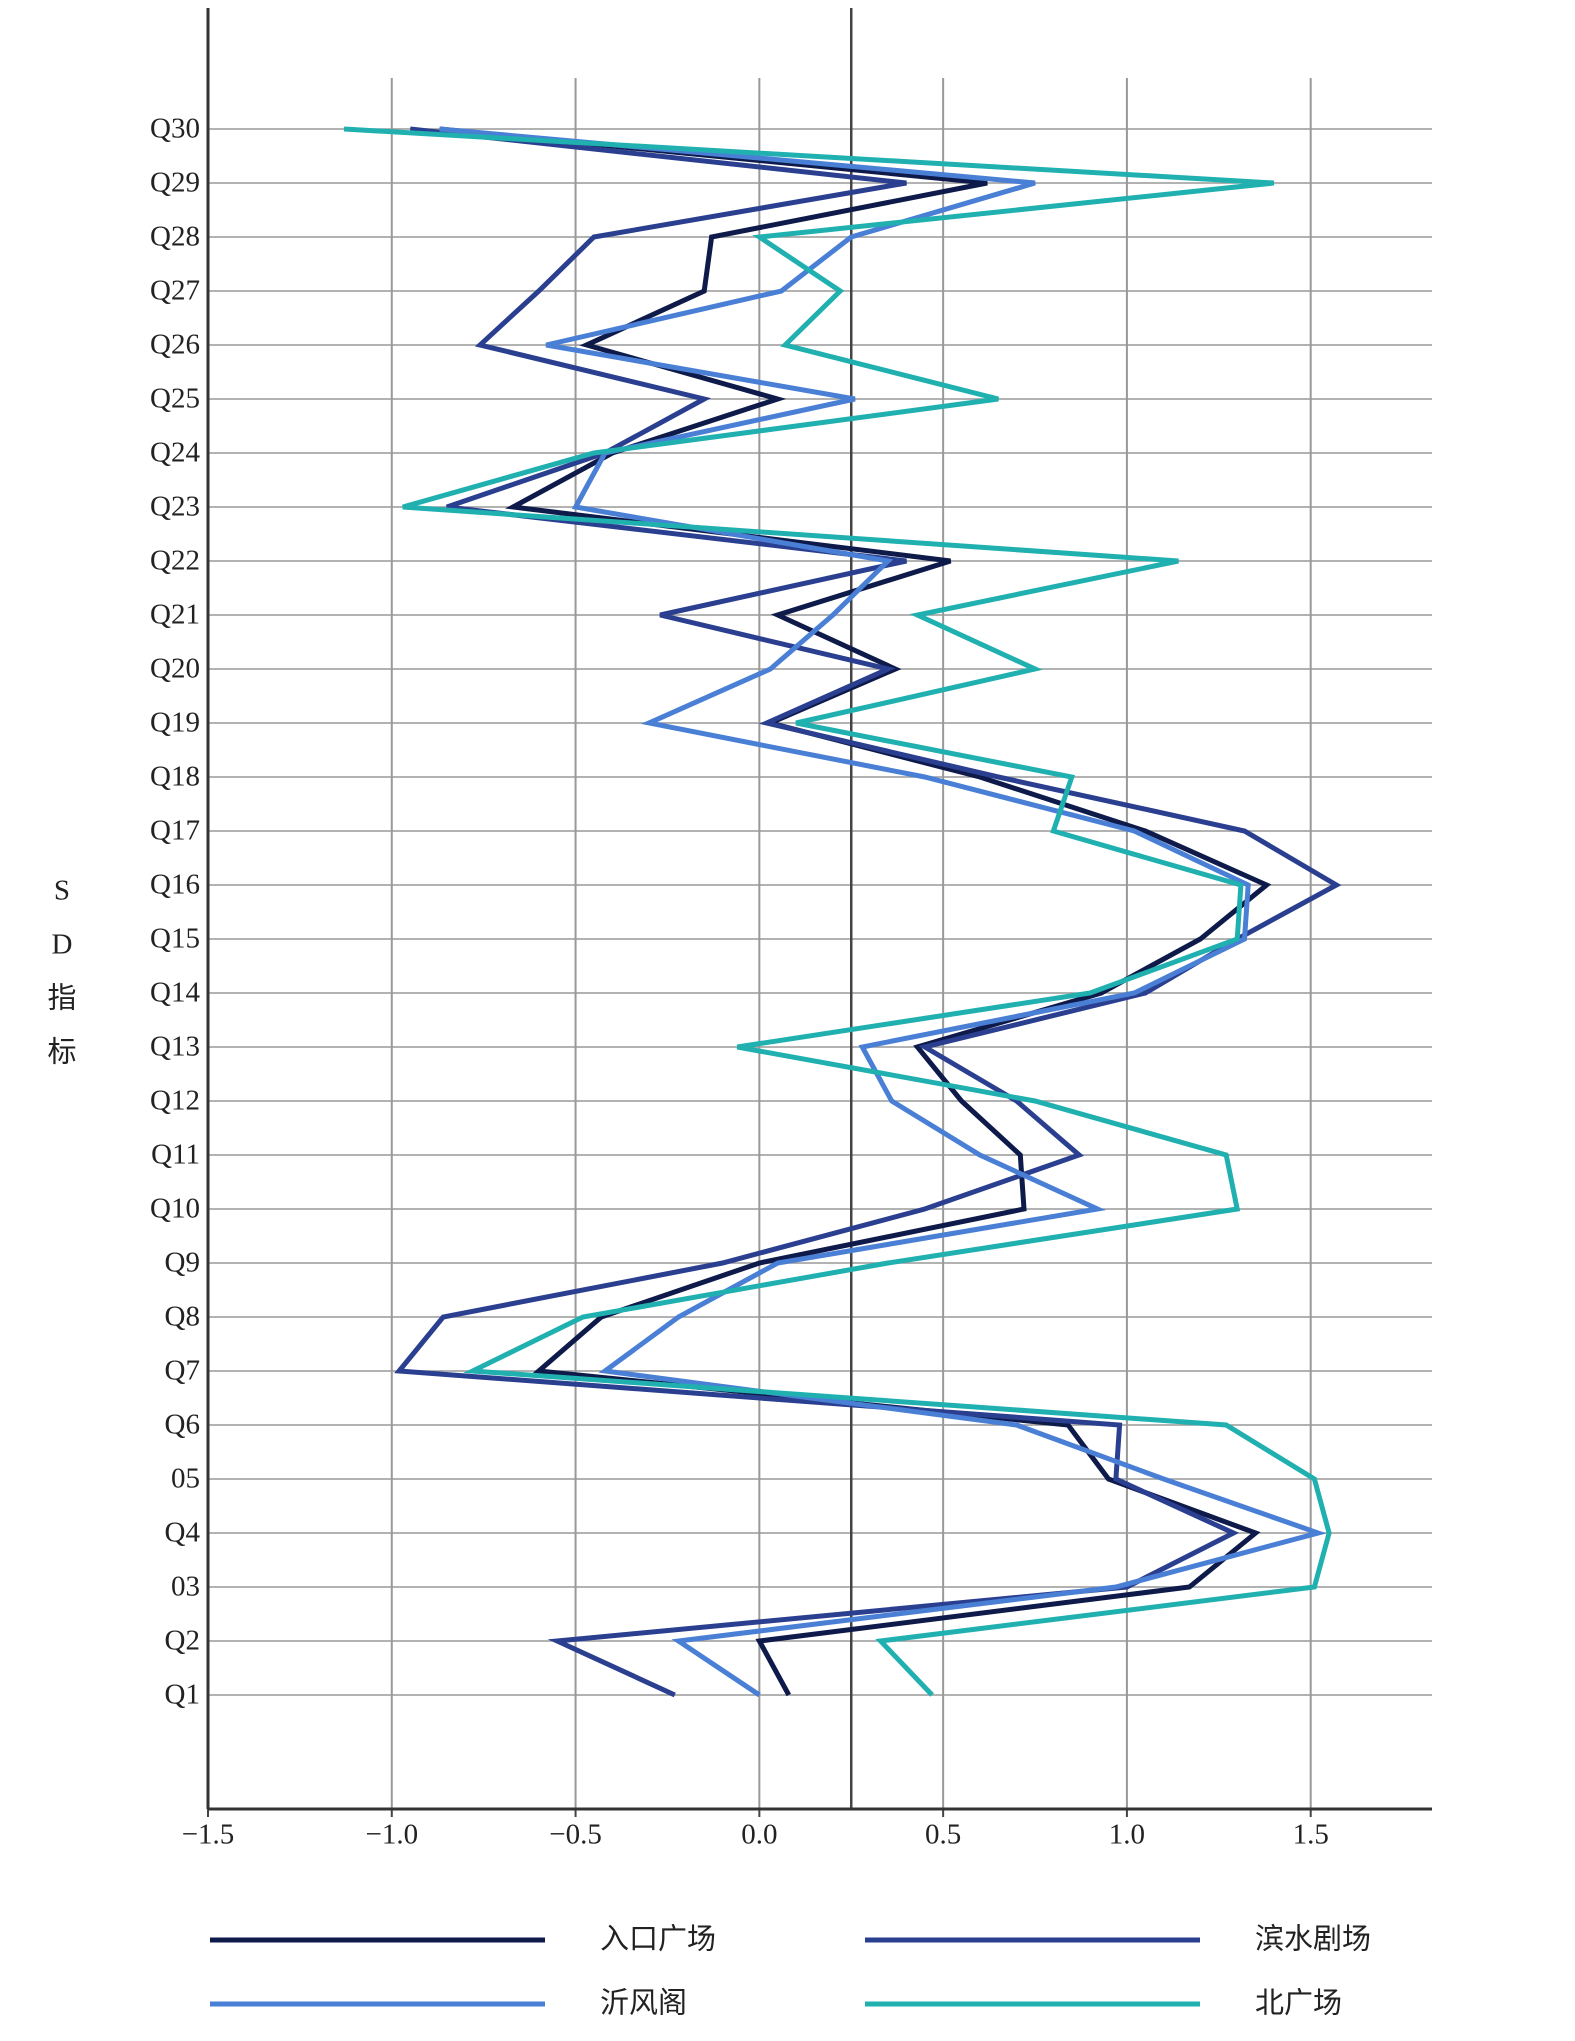  Describe the element at coordinates (175, 885) in the screenshot. I see `y-tick-label: Q16` at that location.